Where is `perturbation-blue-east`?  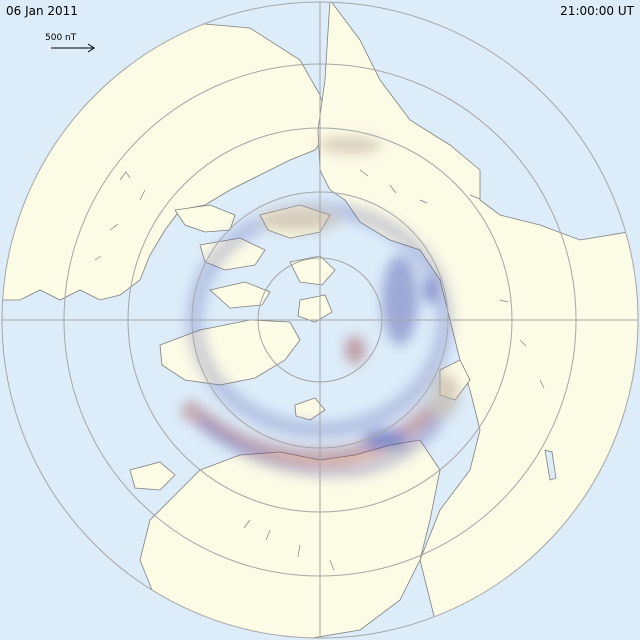 perturbation-blue-east is located at coordinates (400, 300).